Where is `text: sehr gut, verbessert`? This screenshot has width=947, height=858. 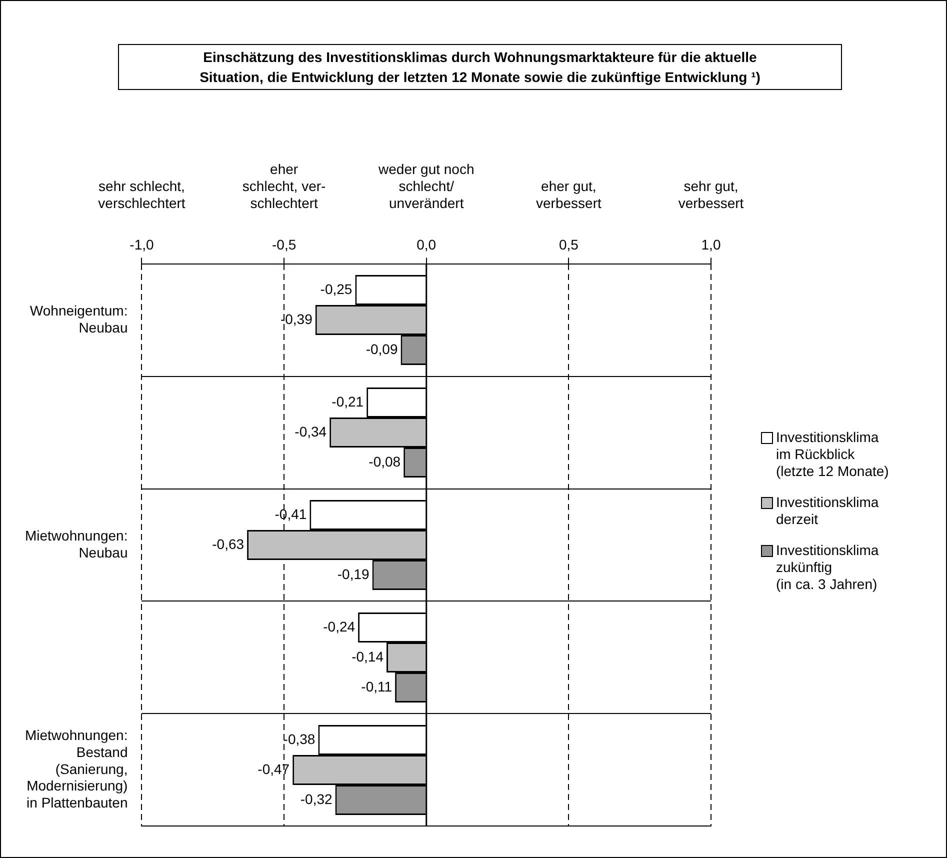
text: sehr gut, verbessert is located at coordinates (711, 194).